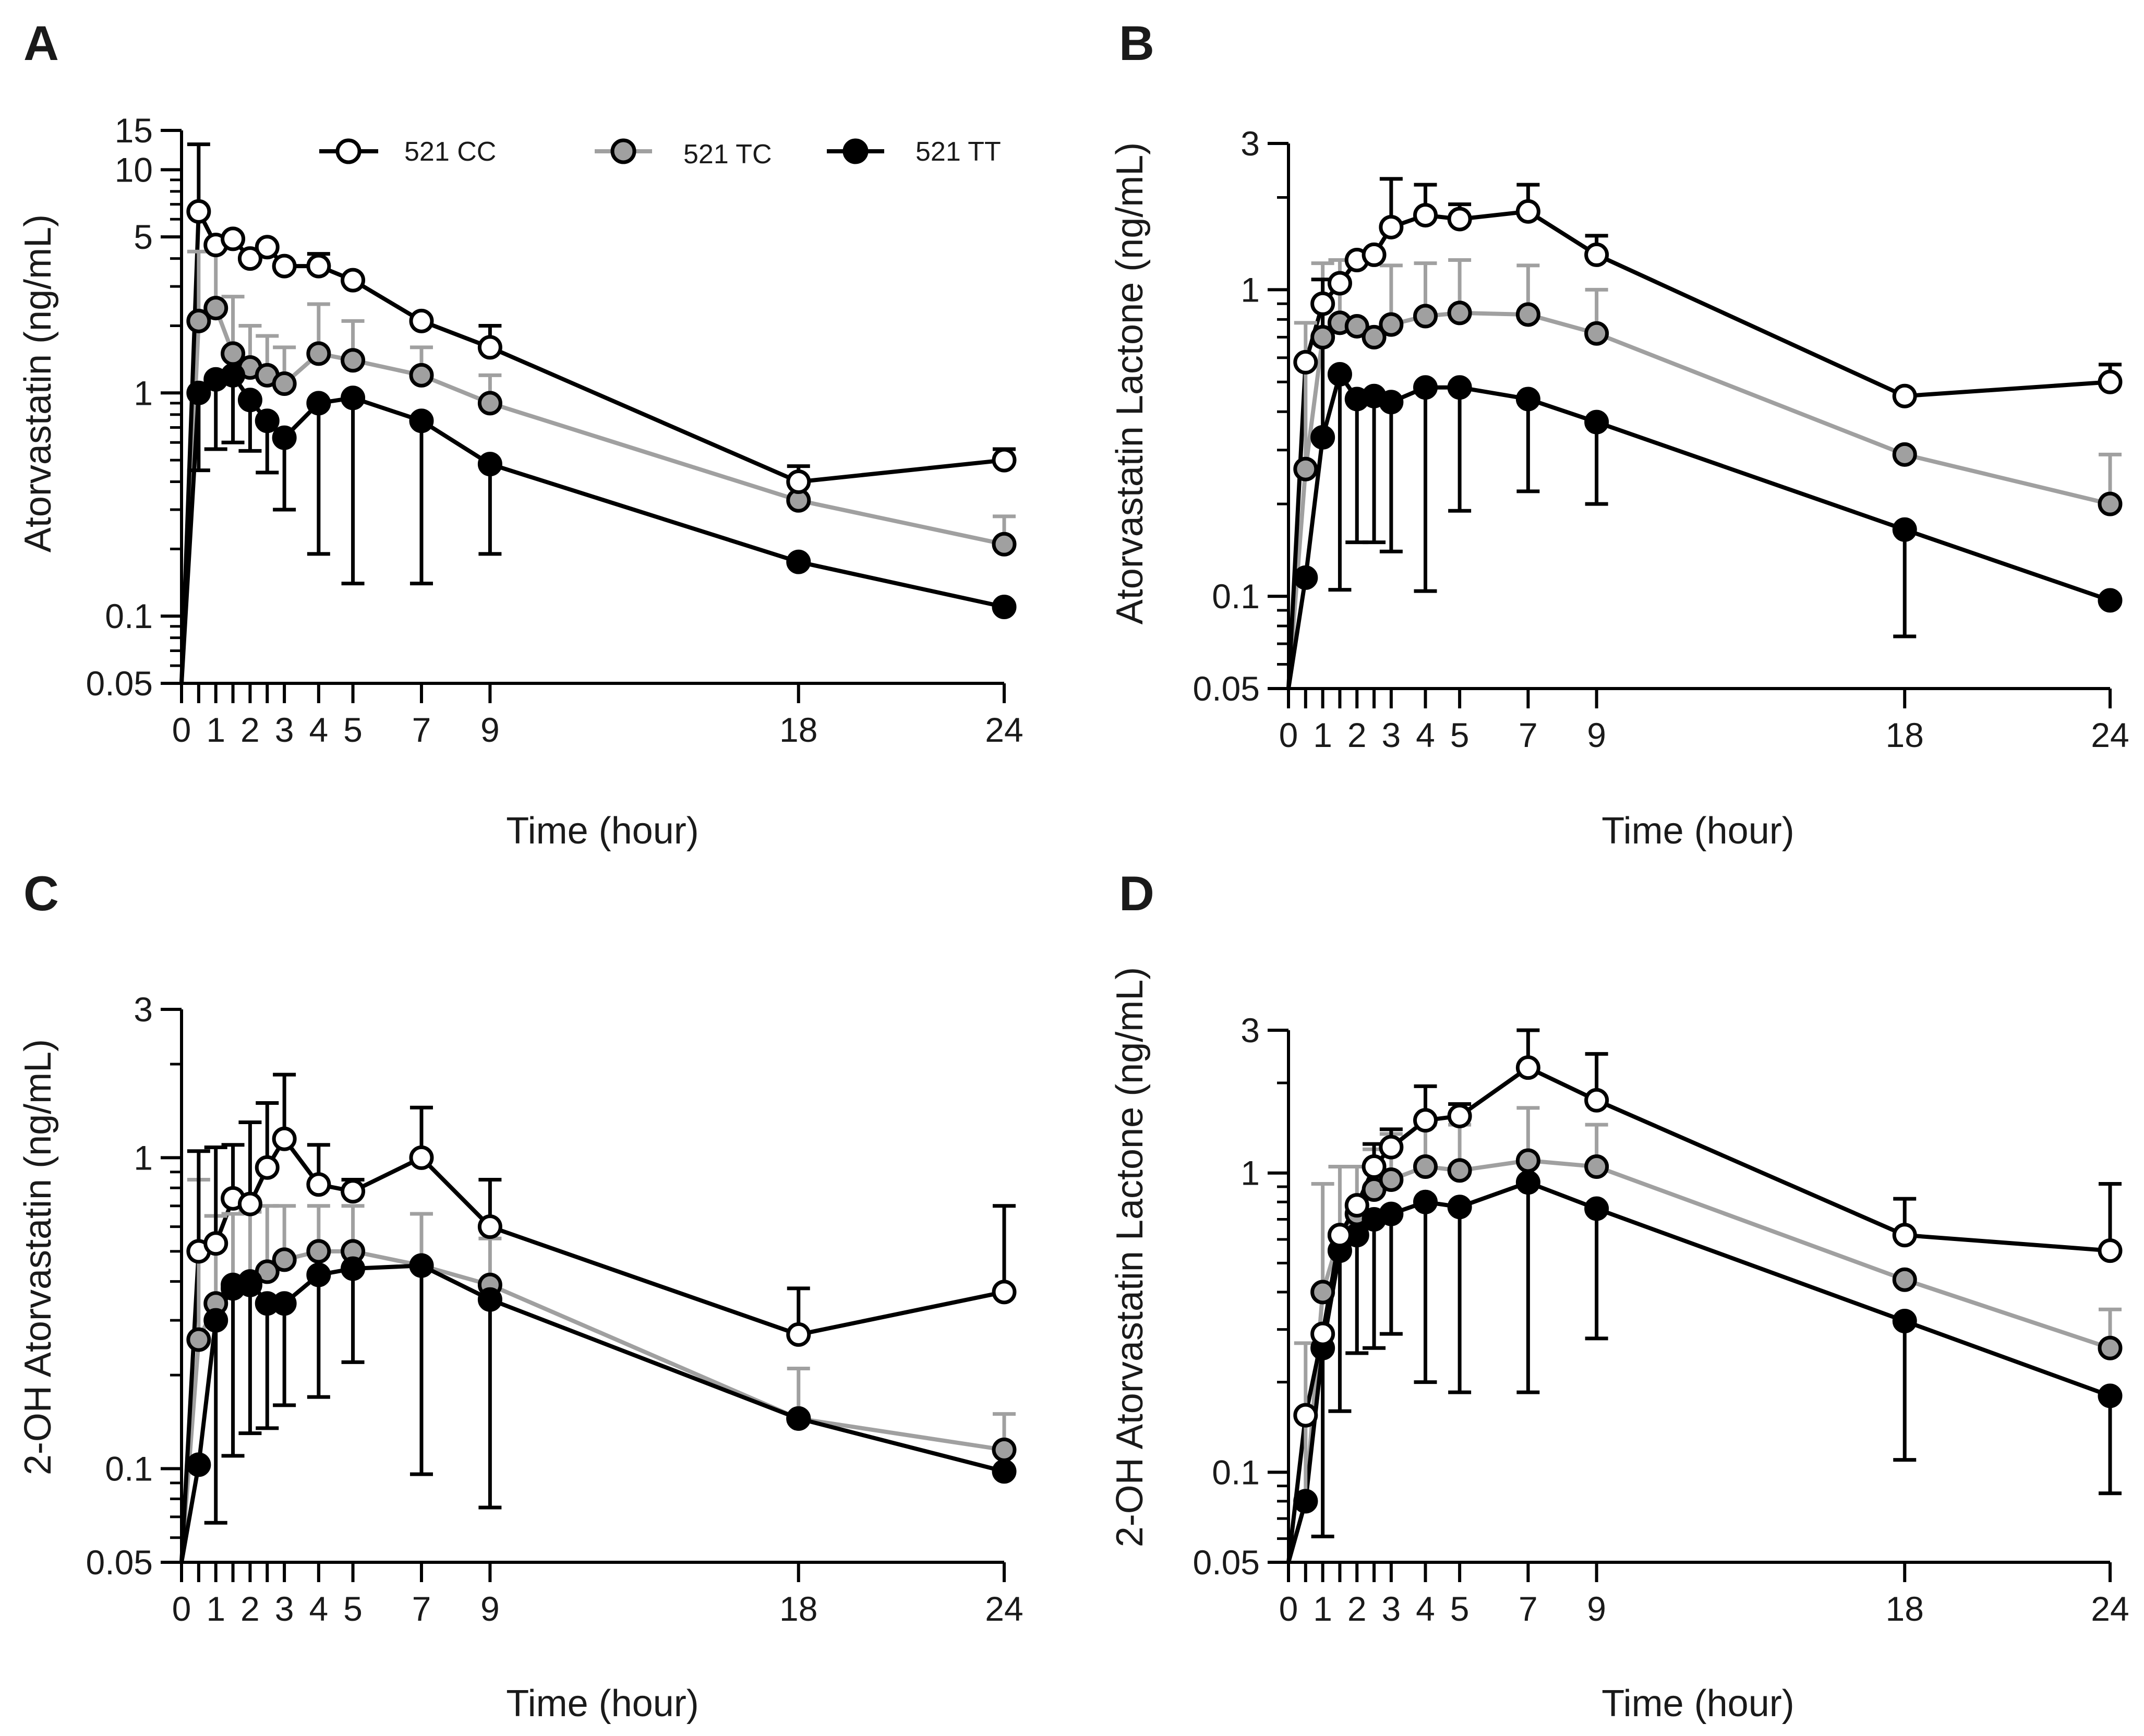 The image size is (2144, 1736). I want to click on panel-a-y-tick-label: 5, so click(143, 237).